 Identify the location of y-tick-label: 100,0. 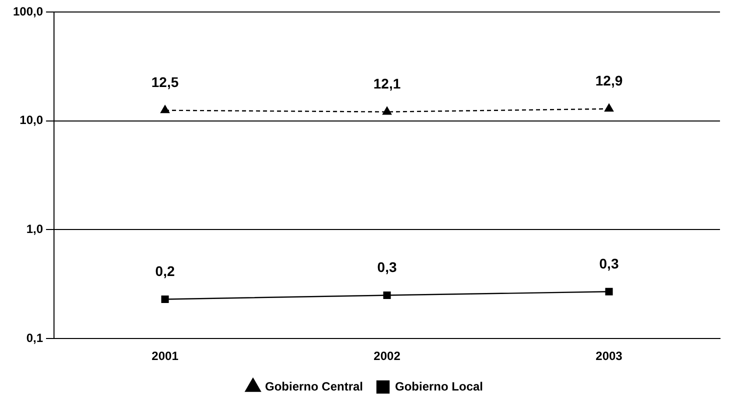
(28, 11).